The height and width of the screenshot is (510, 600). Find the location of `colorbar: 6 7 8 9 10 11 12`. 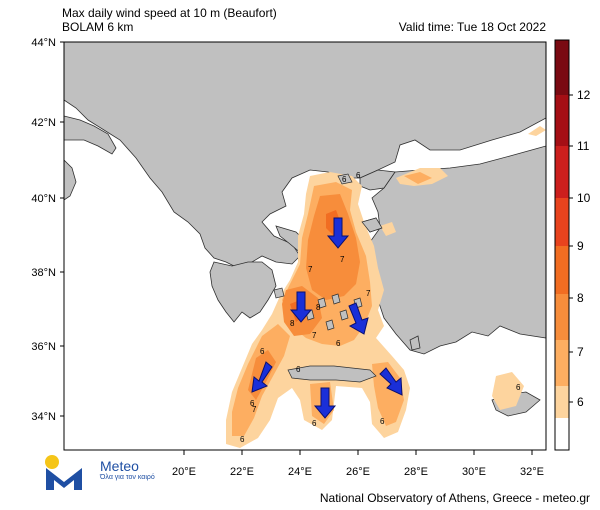

colorbar: 6 7 8 9 10 11 12 is located at coordinates (572, 245).